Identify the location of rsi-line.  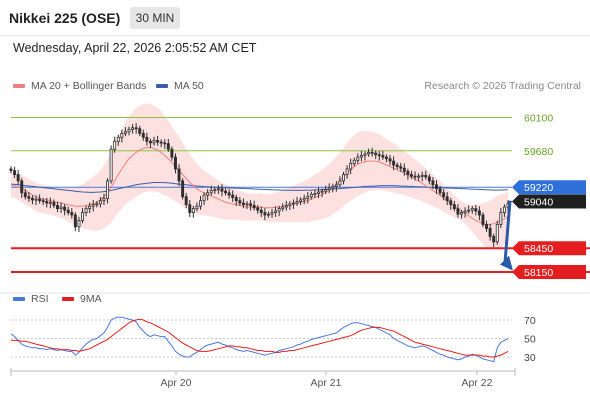
(259, 339).